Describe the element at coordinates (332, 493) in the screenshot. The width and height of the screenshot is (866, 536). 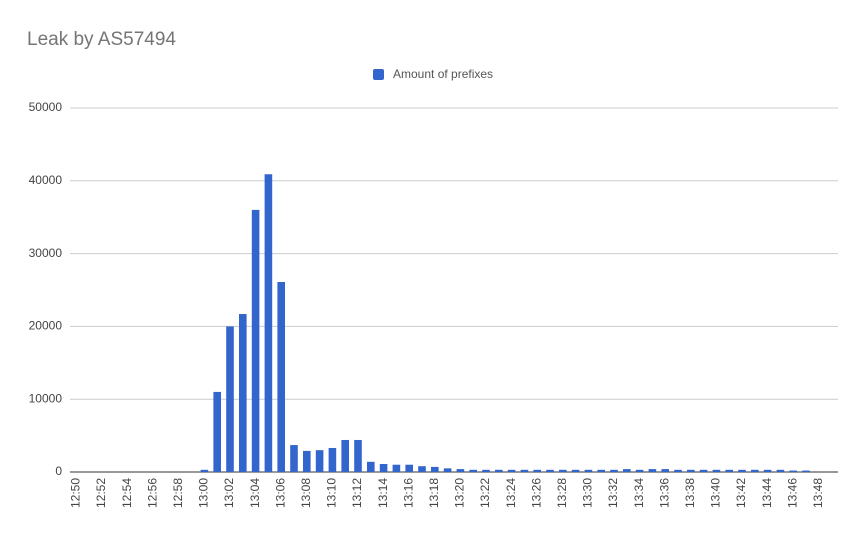
I see `x-tick-label: 13:10` at that location.